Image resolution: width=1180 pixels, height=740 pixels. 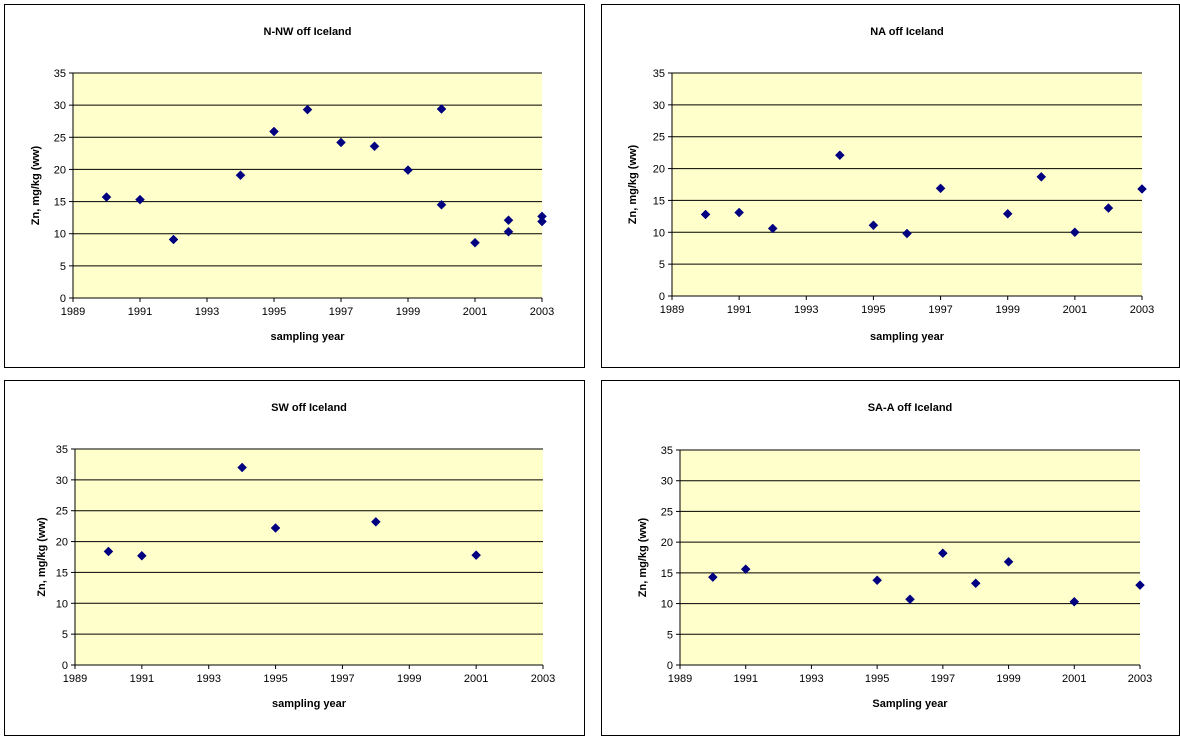 I want to click on chart-title: N-NW off Iceland, so click(x=308, y=32).